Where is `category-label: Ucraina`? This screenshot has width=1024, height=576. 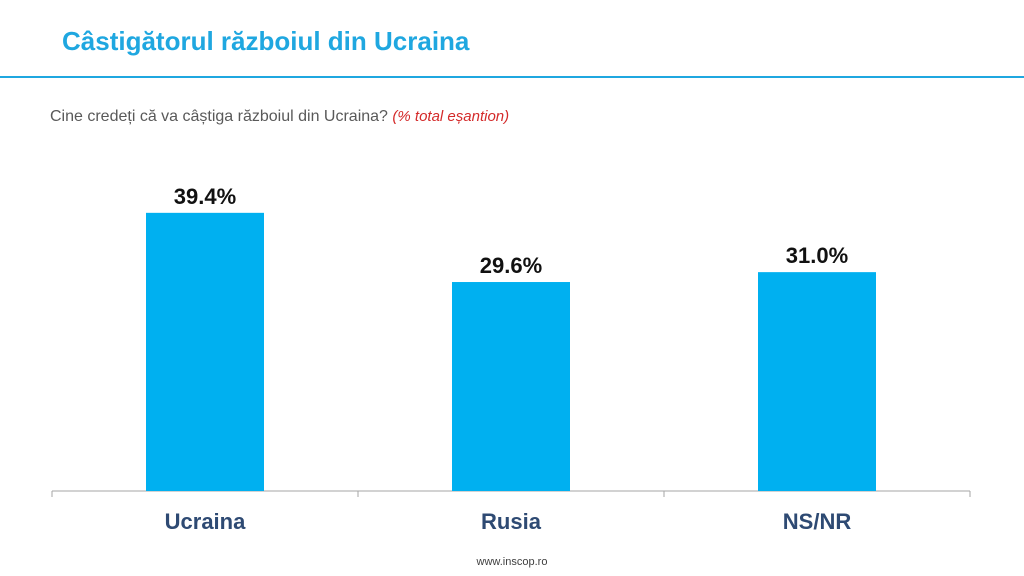
category-label: Ucraina is located at coordinates (205, 521).